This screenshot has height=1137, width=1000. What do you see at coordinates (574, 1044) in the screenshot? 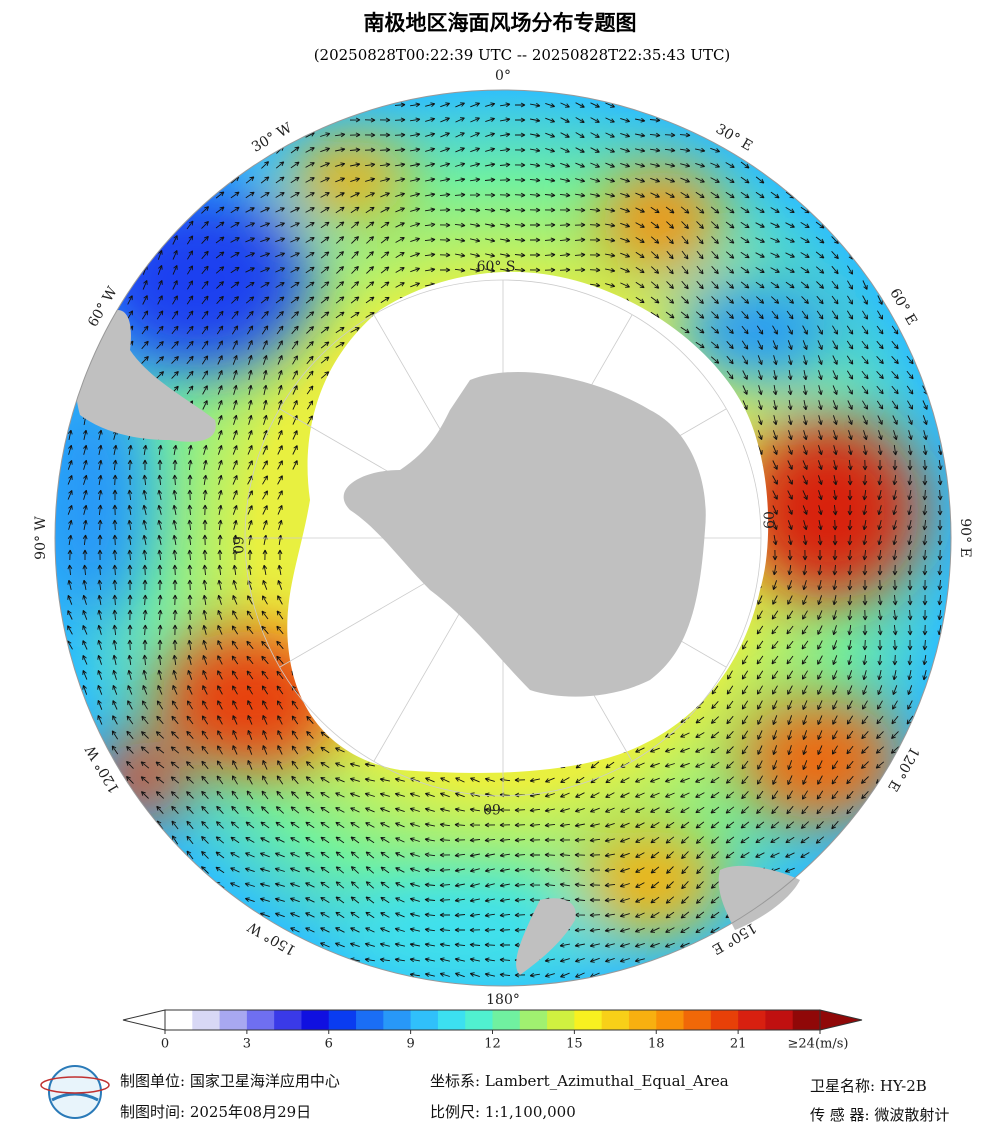
I see `colorbar-tick-label: 15` at bounding box center [574, 1044].